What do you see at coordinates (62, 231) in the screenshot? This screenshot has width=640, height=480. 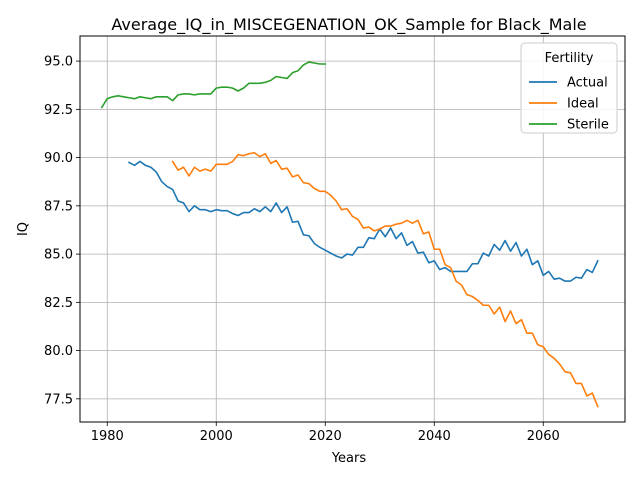 I see `y-axis: 77.5 80.0 82.5 85.0 87.5 90.0 92.5 95.0` at bounding box center [62, 231].